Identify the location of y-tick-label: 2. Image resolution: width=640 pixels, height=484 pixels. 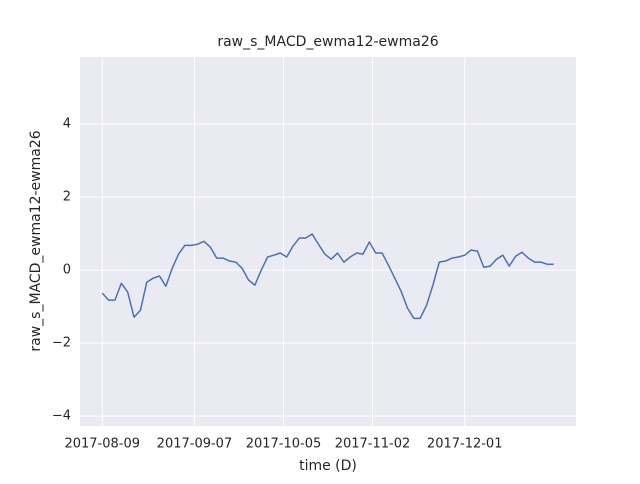
(67, 197).